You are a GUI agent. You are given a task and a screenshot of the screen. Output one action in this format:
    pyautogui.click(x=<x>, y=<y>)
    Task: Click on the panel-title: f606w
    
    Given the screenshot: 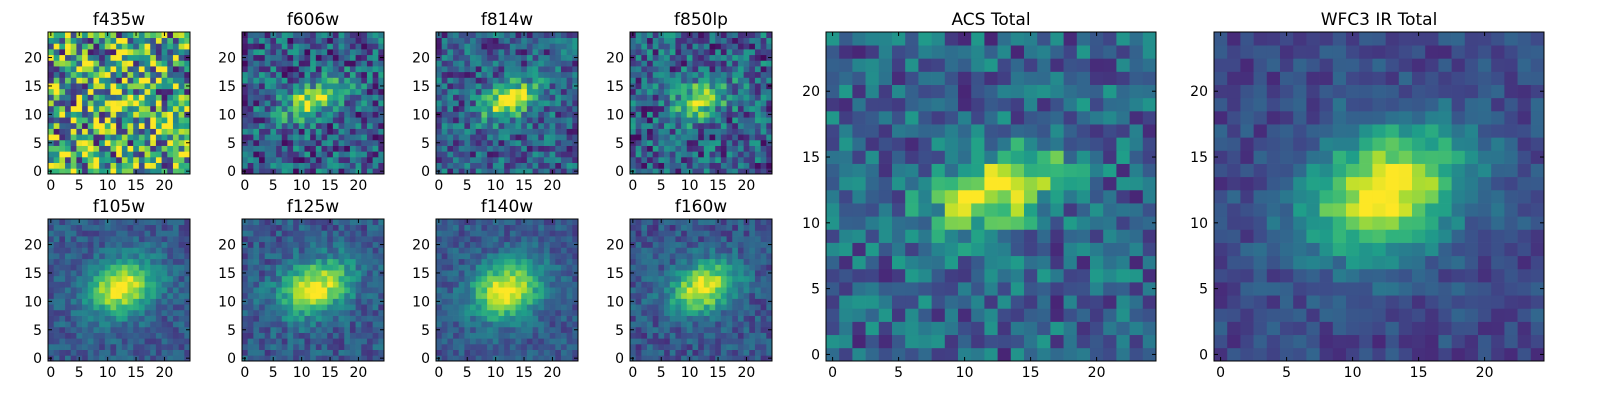 What is the action you would take?
    pyautogui.click(x=313, y=20)
    